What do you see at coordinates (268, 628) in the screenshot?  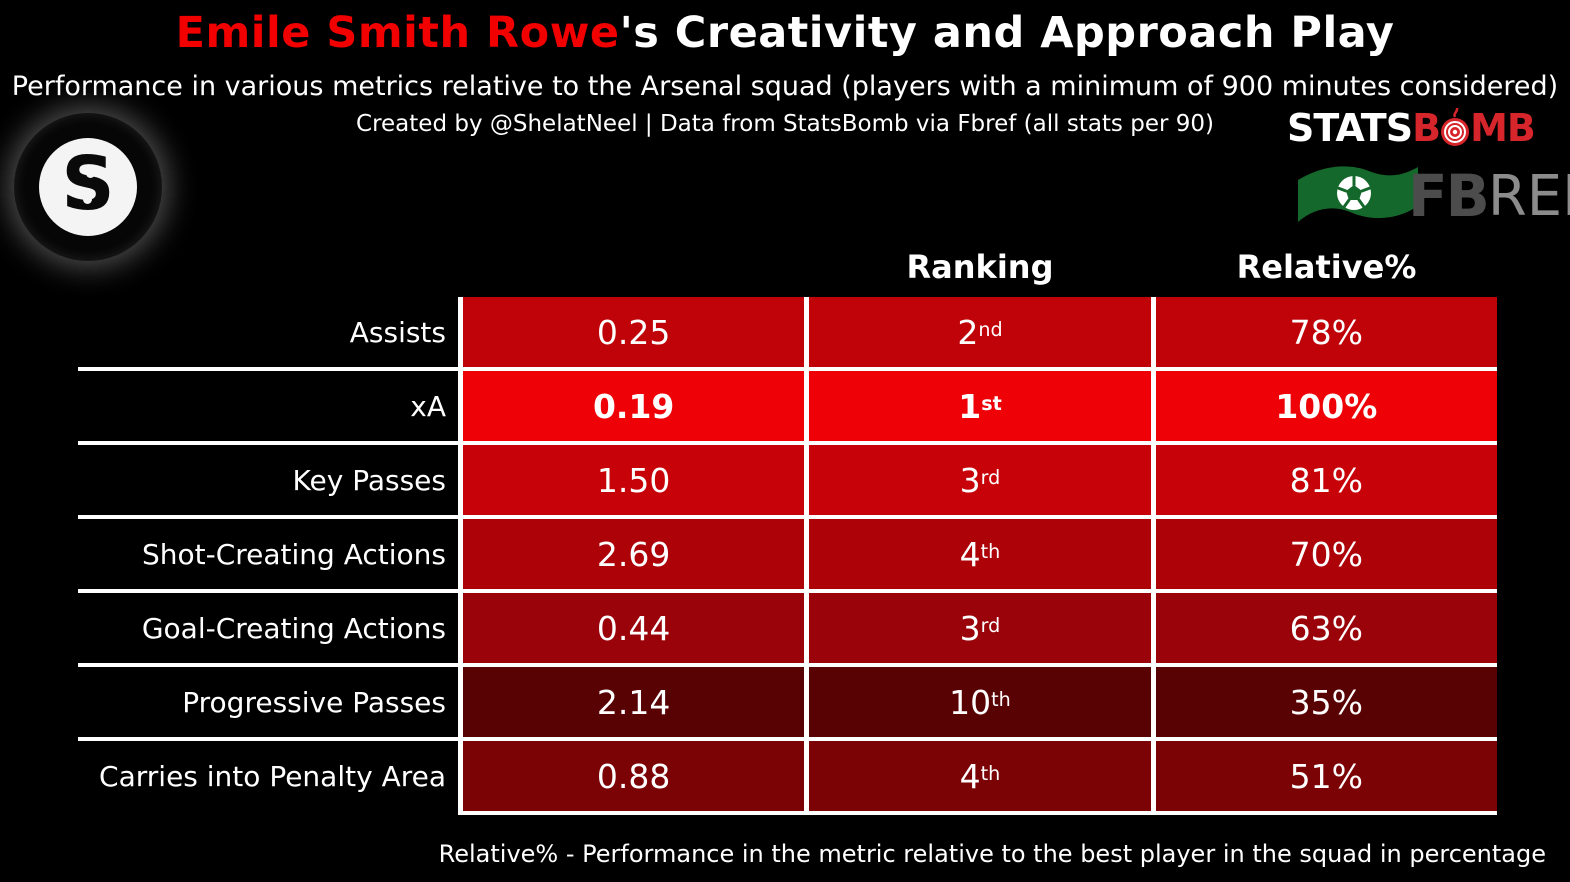 I see `metric-label: Goal-Creating Actions` at bounding box center [268, 628].